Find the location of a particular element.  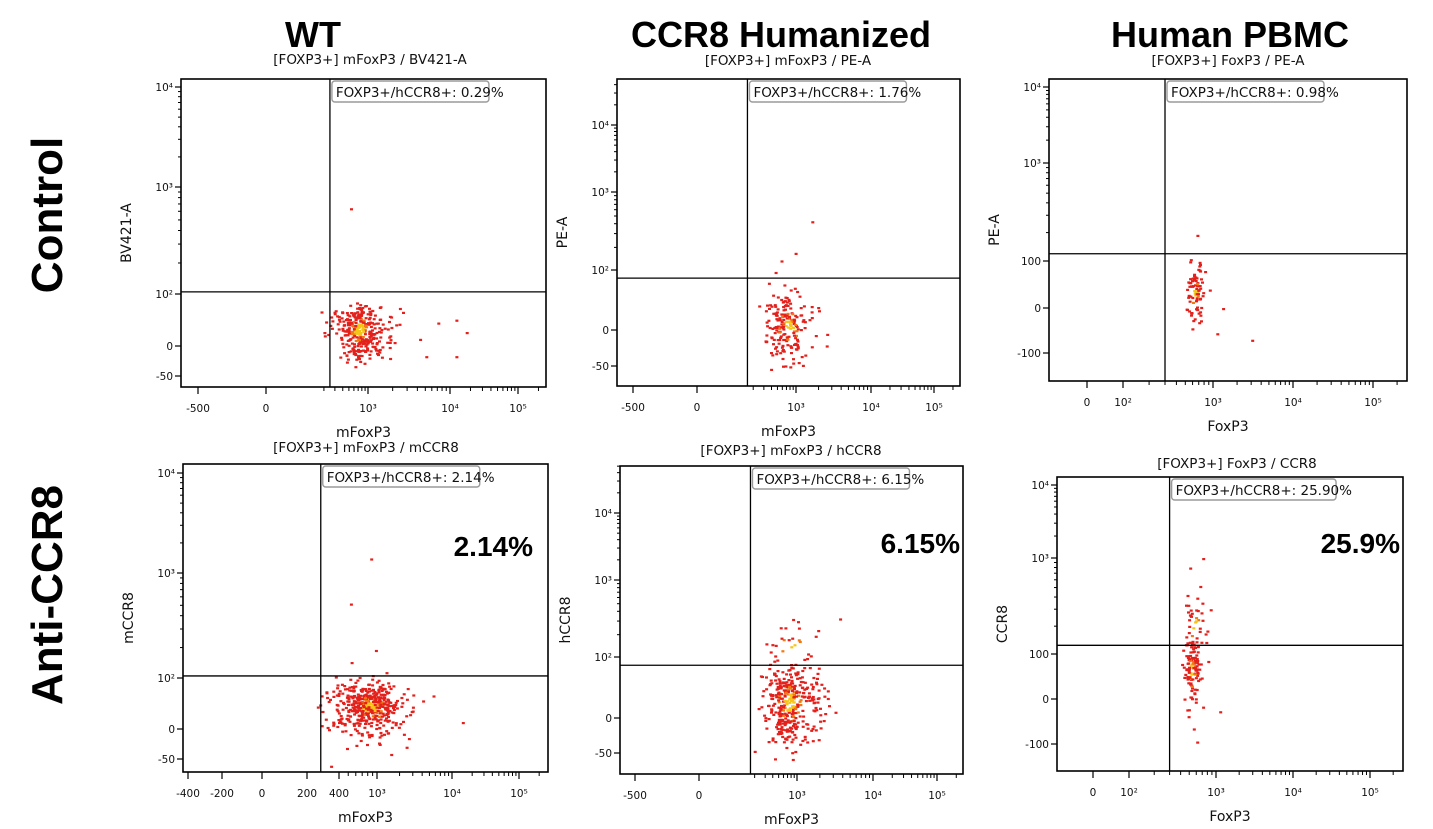

x-tick-label: 10³ is located at coordinates (1213, 403).